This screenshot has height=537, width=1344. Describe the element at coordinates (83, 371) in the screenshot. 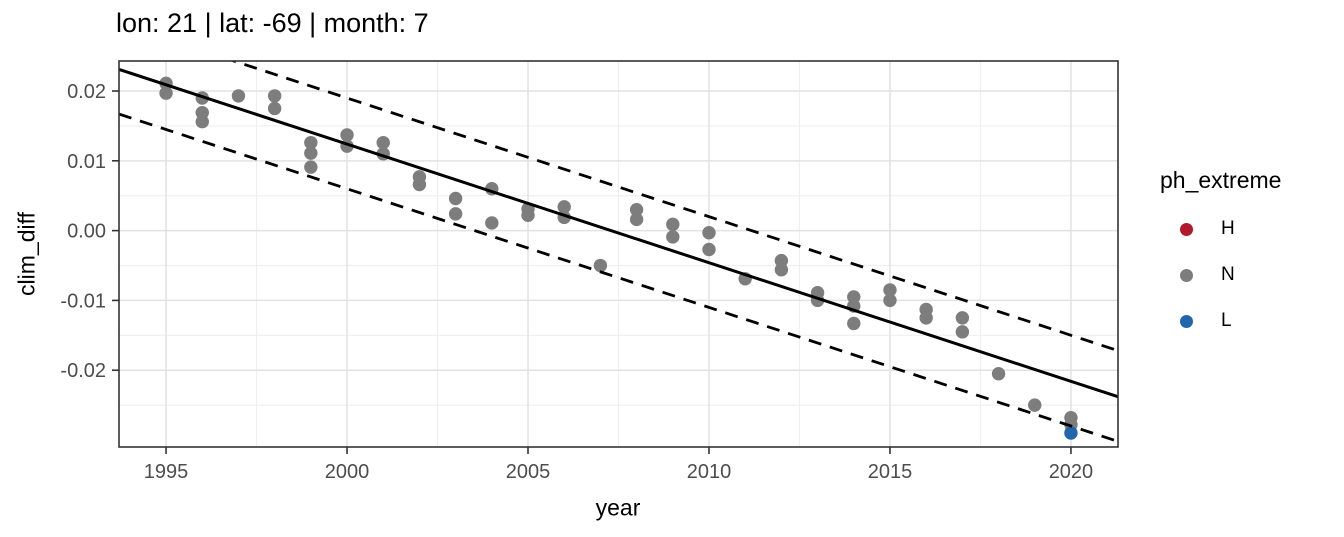

I see `y-tick-label: -0.02` at that location.